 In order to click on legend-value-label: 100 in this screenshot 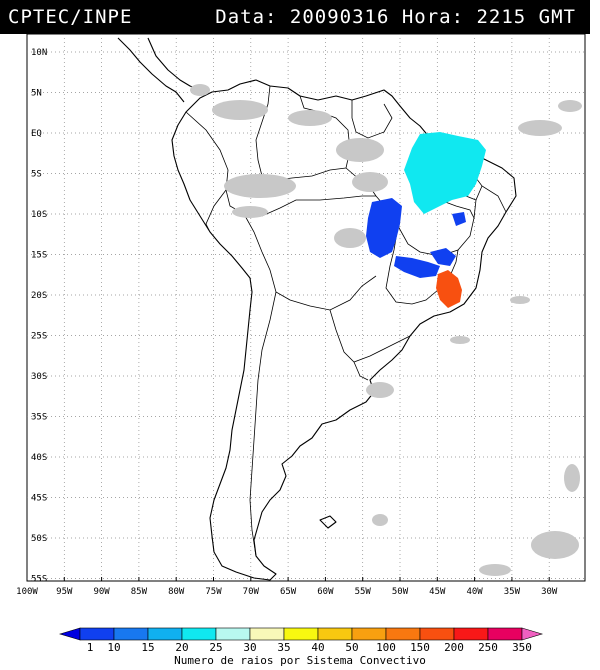, I will do `click(386, 647)`.